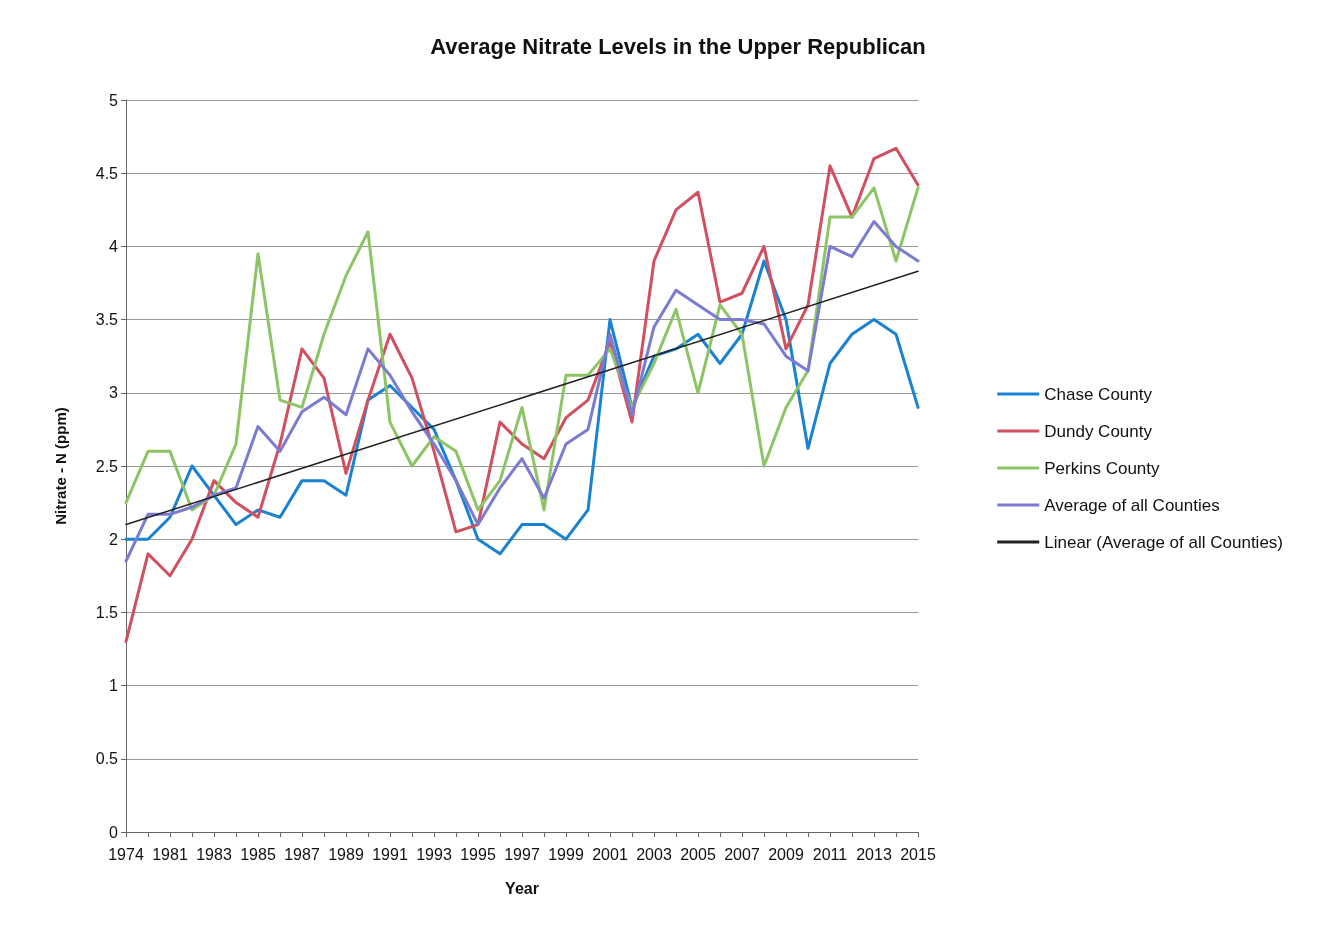  What do you see at coordinates (114, 393) in the screenshot?
I see `y-tick-label: 3` at bounding box center [114, 393].